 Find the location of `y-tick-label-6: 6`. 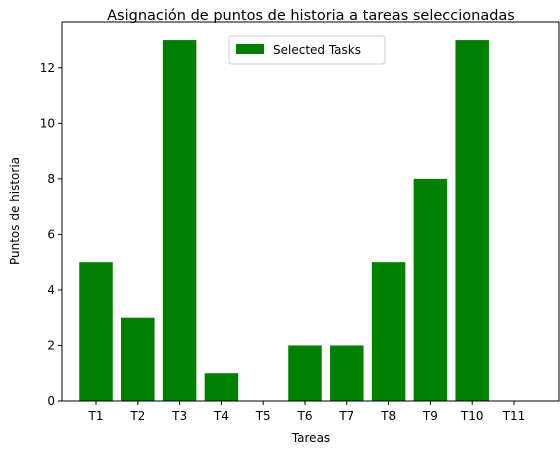

y-tick-label-6: 6 is located at coordinates (51, 234).